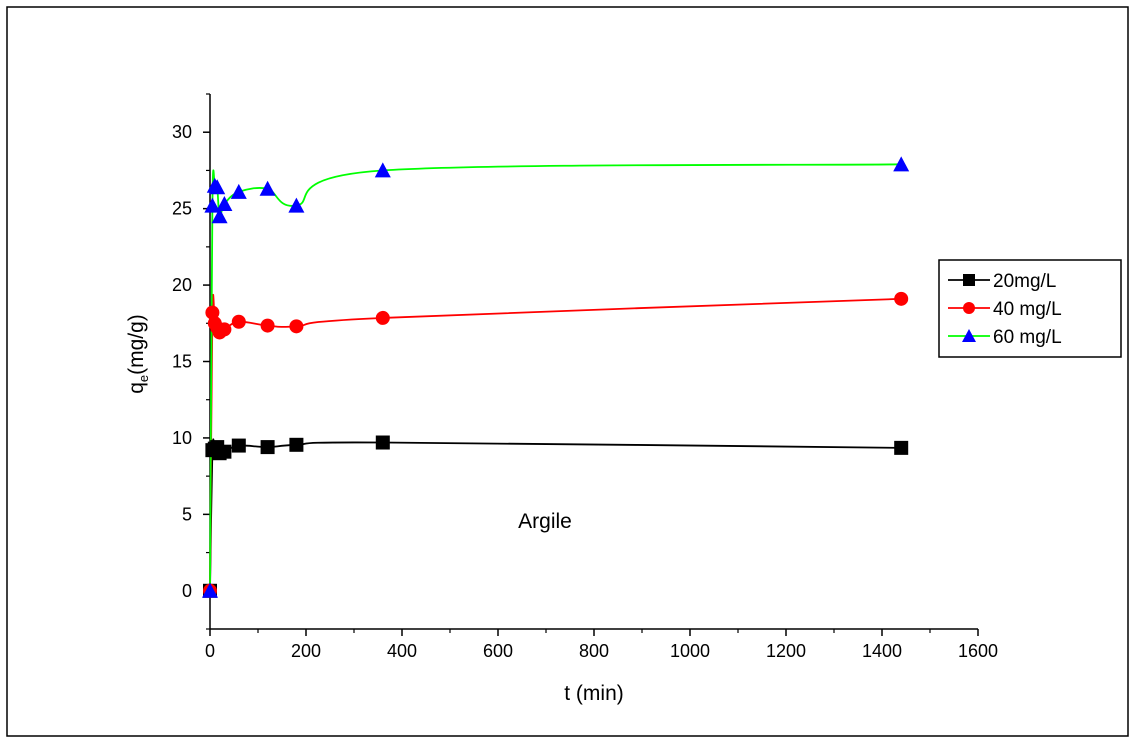 This screenshot has width=1135, height=744. I want to click on legend: 20mg/L 40 mg/L 60 mg/L, so click(1030, 308).